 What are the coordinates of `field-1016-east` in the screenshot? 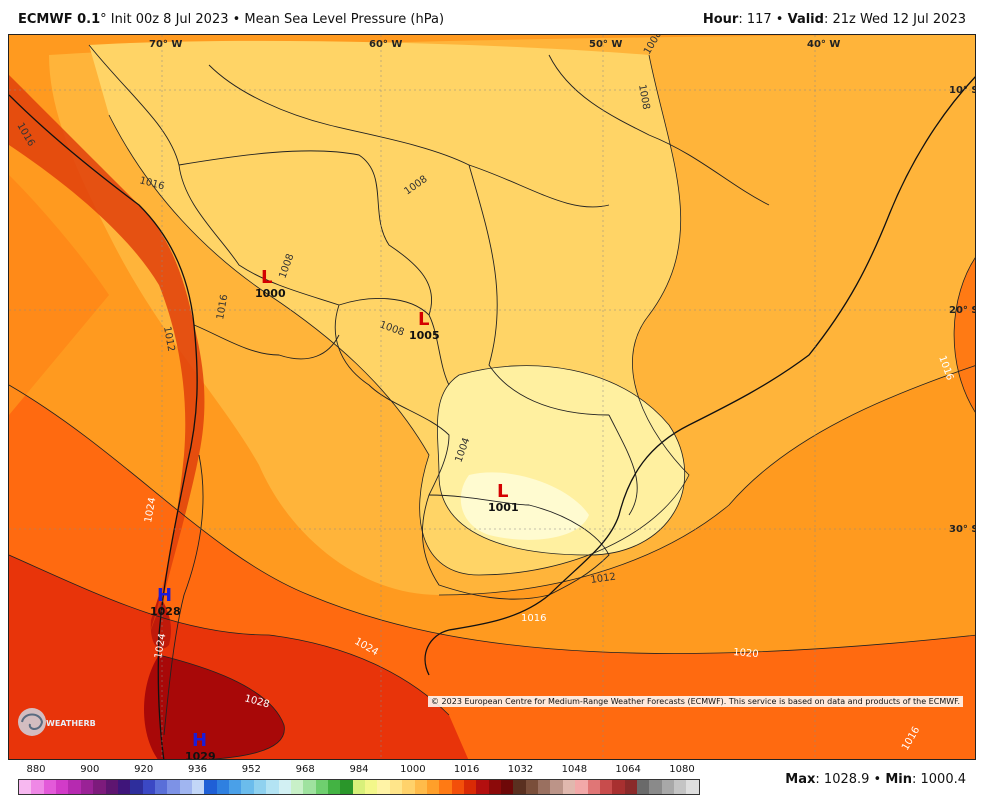 It's located at (964, 335).